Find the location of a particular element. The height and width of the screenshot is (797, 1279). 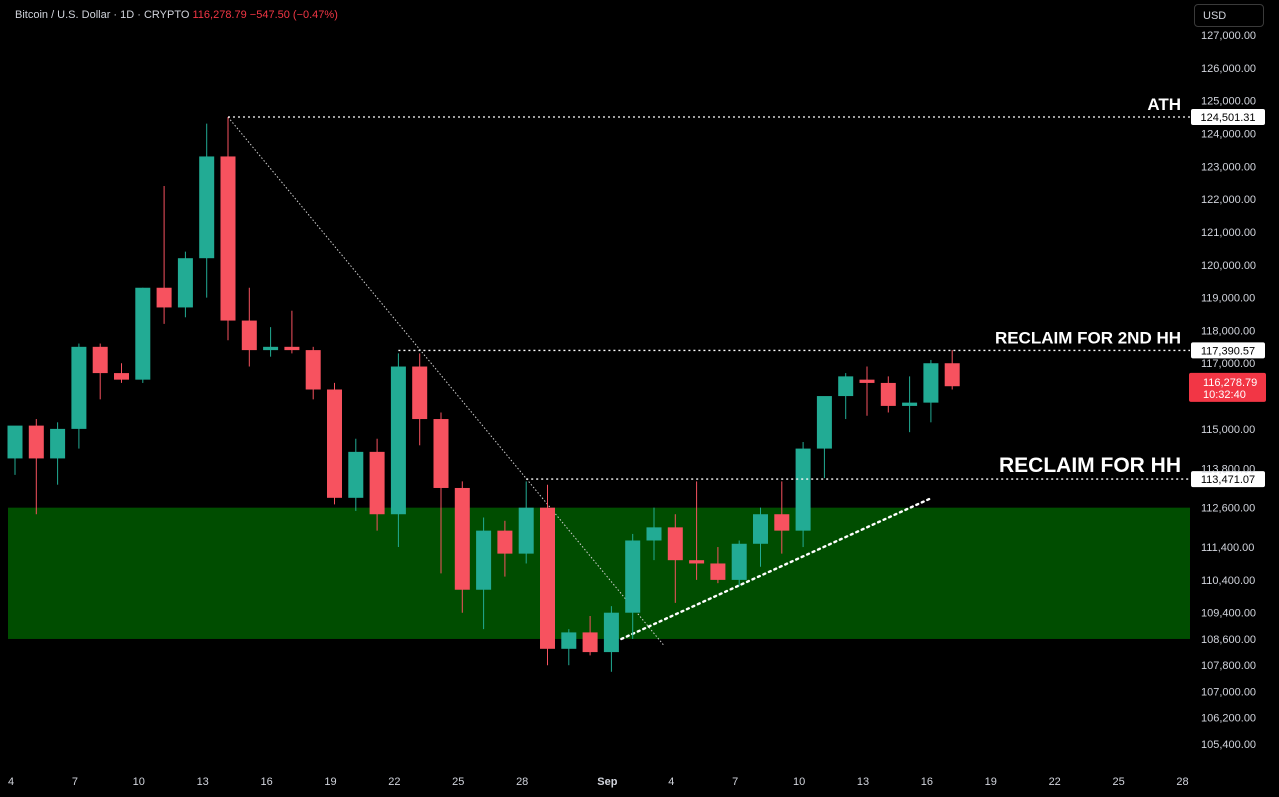

currency-button: USD is located at coordinates (1229, 15).